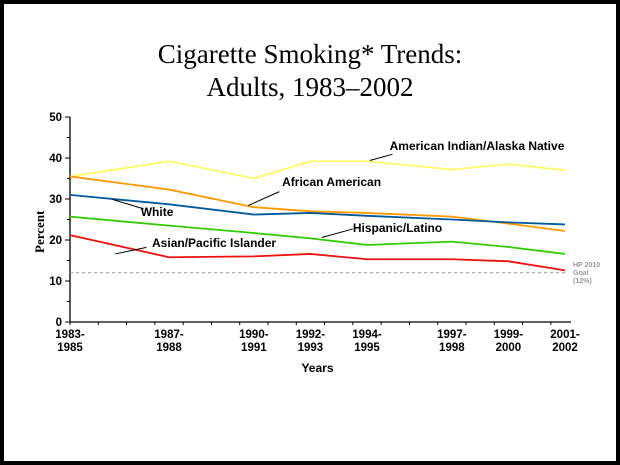 This screenshot has width=620, height=465. What do you see at coordinates (565, 341) in the screenshot?
I see `x-tick-label: 2001-2002` at bounding box center [565, 341].